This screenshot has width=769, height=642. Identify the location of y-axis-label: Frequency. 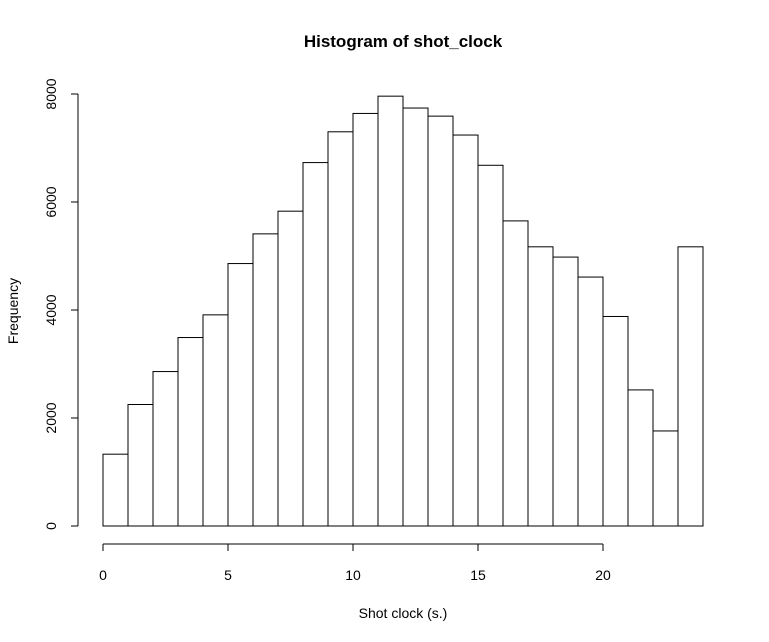
(13, 311).